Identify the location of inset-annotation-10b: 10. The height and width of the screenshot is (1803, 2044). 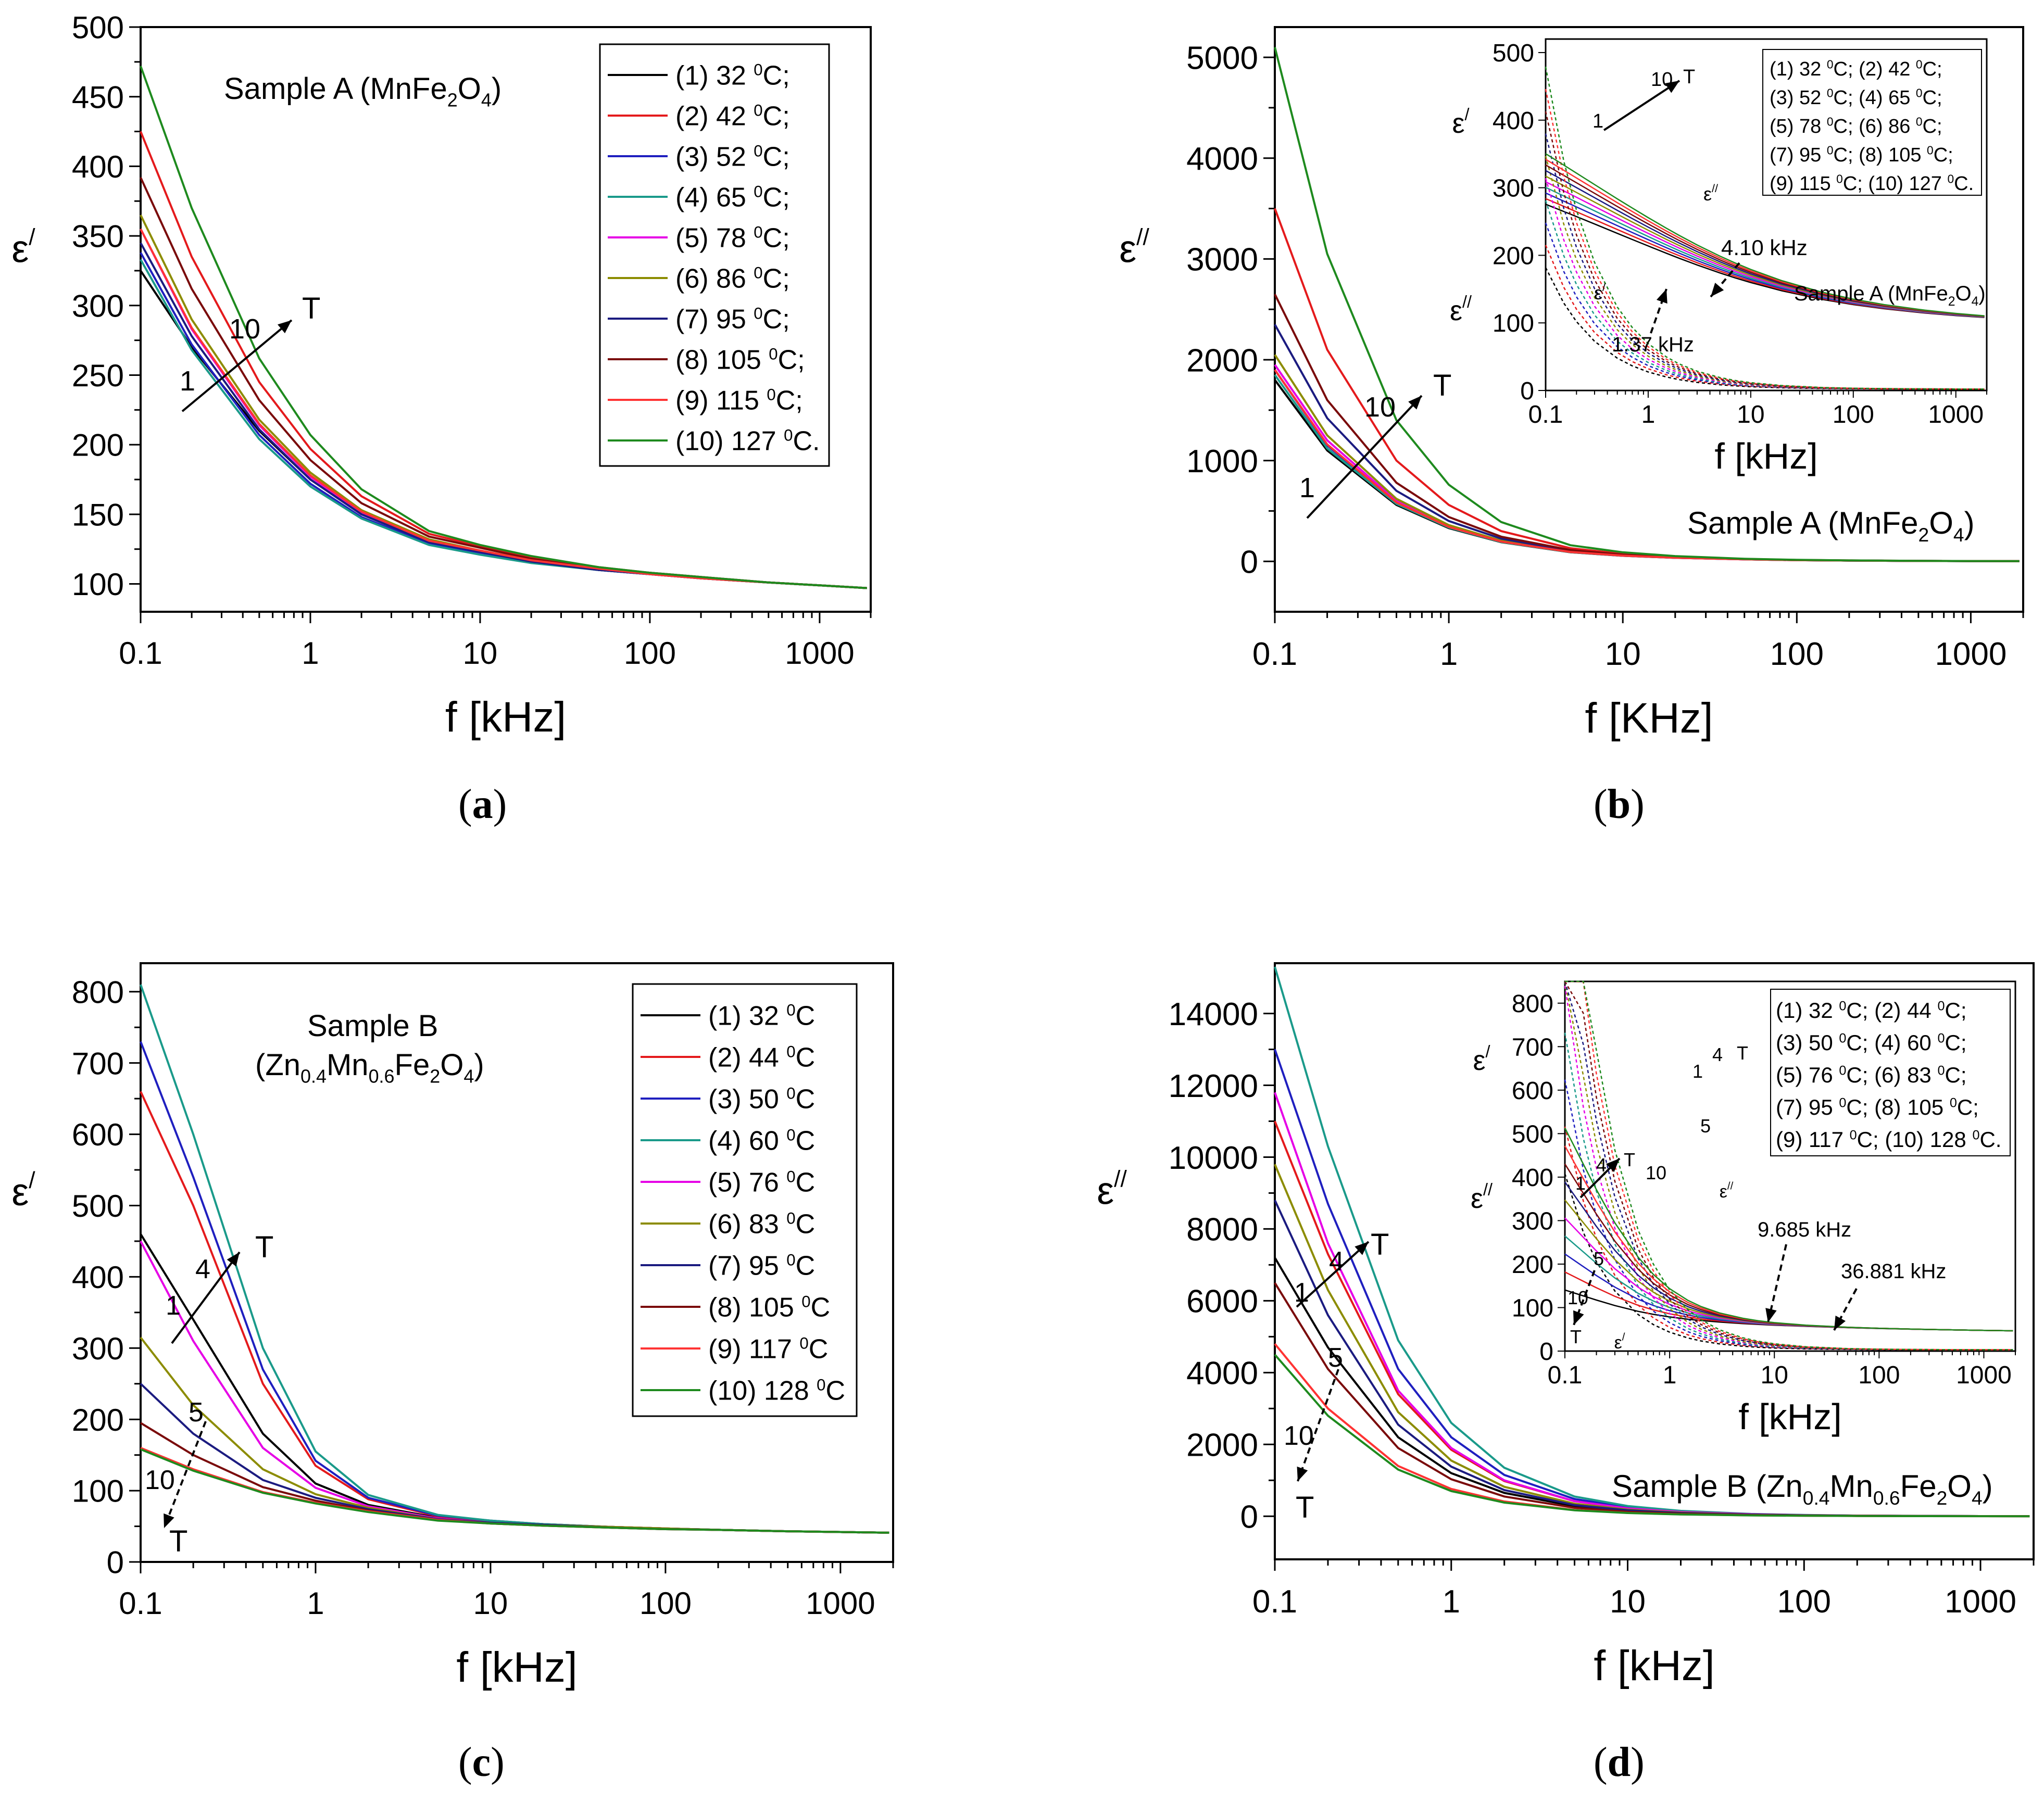
(1656, 1173).